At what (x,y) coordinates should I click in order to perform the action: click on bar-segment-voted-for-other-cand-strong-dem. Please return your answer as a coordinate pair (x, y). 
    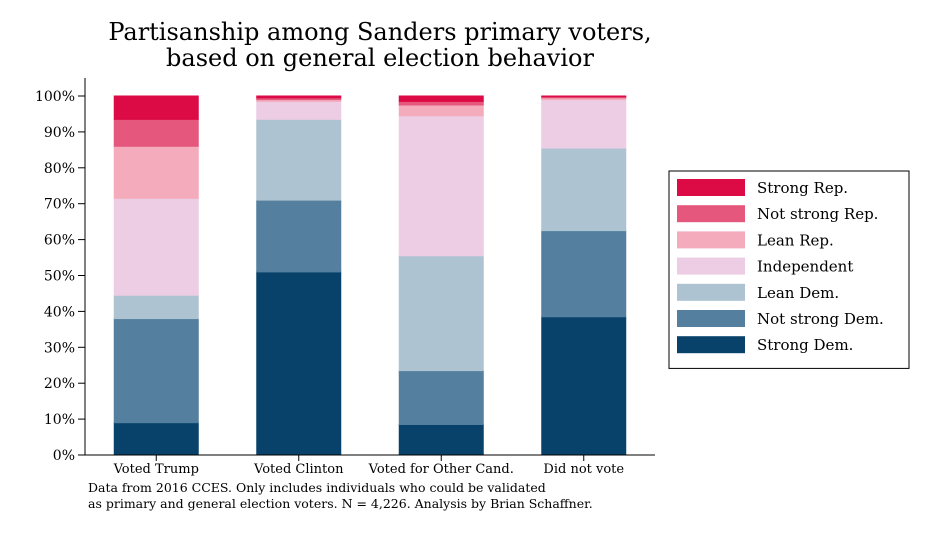
    Looking at the image, I should click on (441, 439).